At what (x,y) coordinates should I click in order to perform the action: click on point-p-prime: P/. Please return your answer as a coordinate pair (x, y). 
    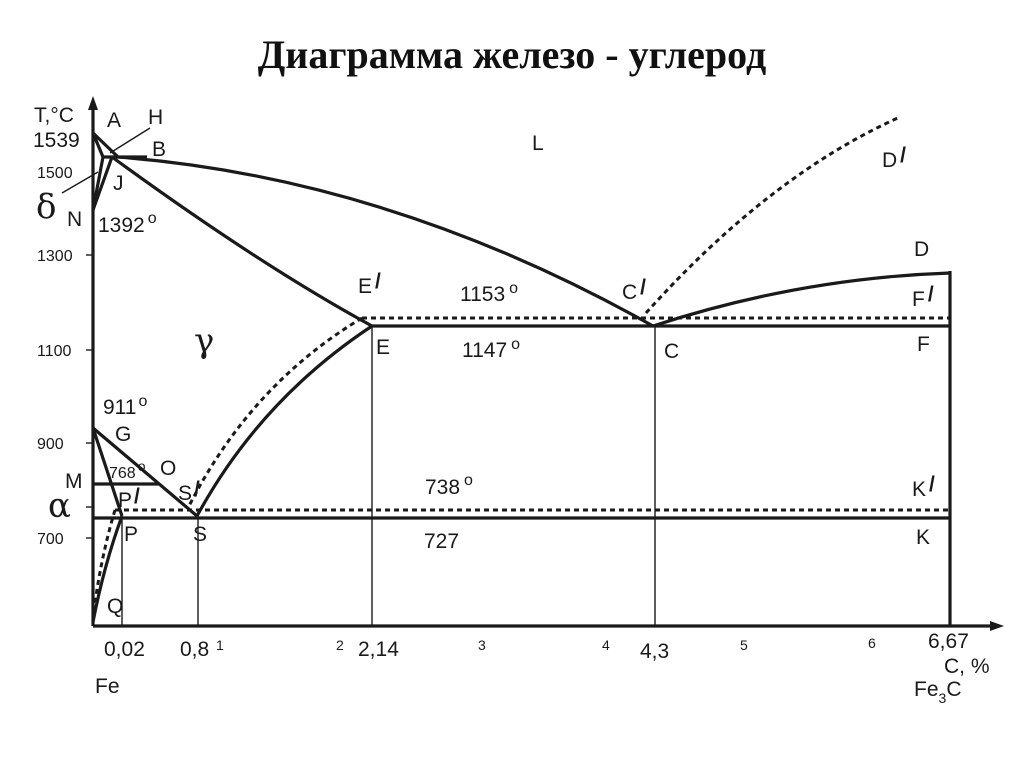
    Looking at the image, I should click on (129, 498).